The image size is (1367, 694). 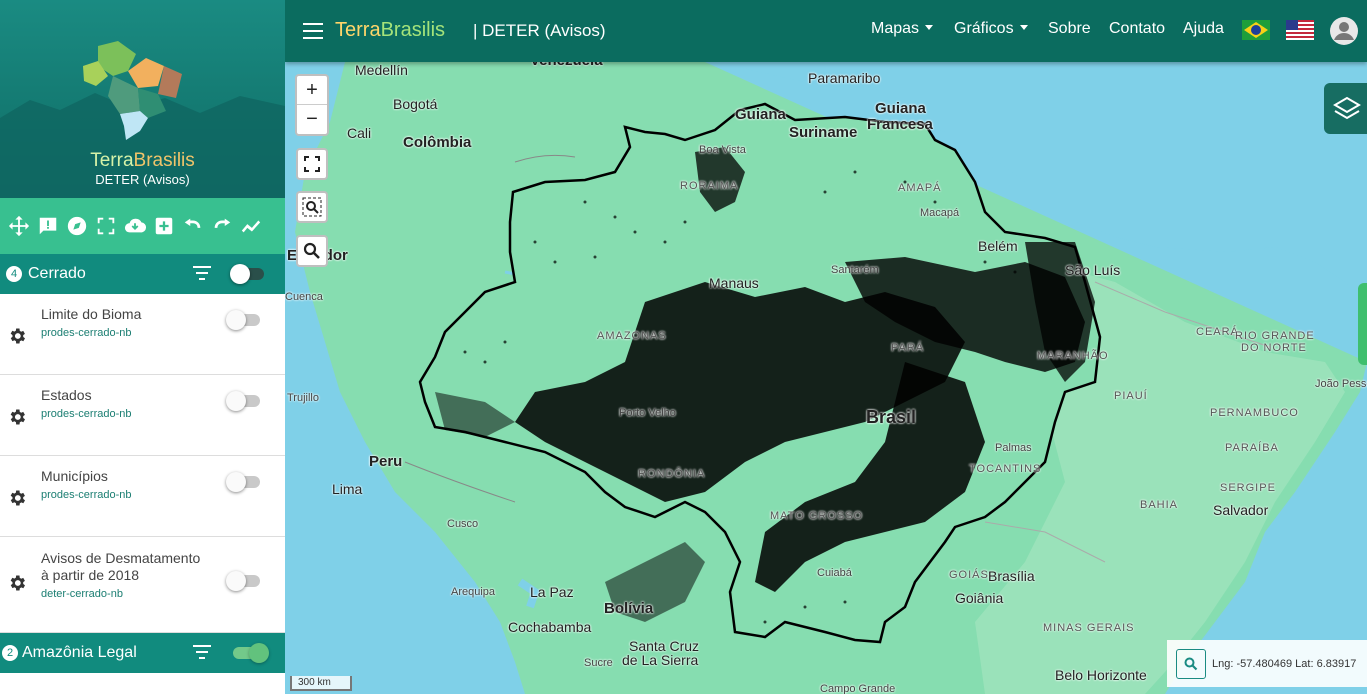 I want to click on mountains-illustration, so click(x=142, y=145).